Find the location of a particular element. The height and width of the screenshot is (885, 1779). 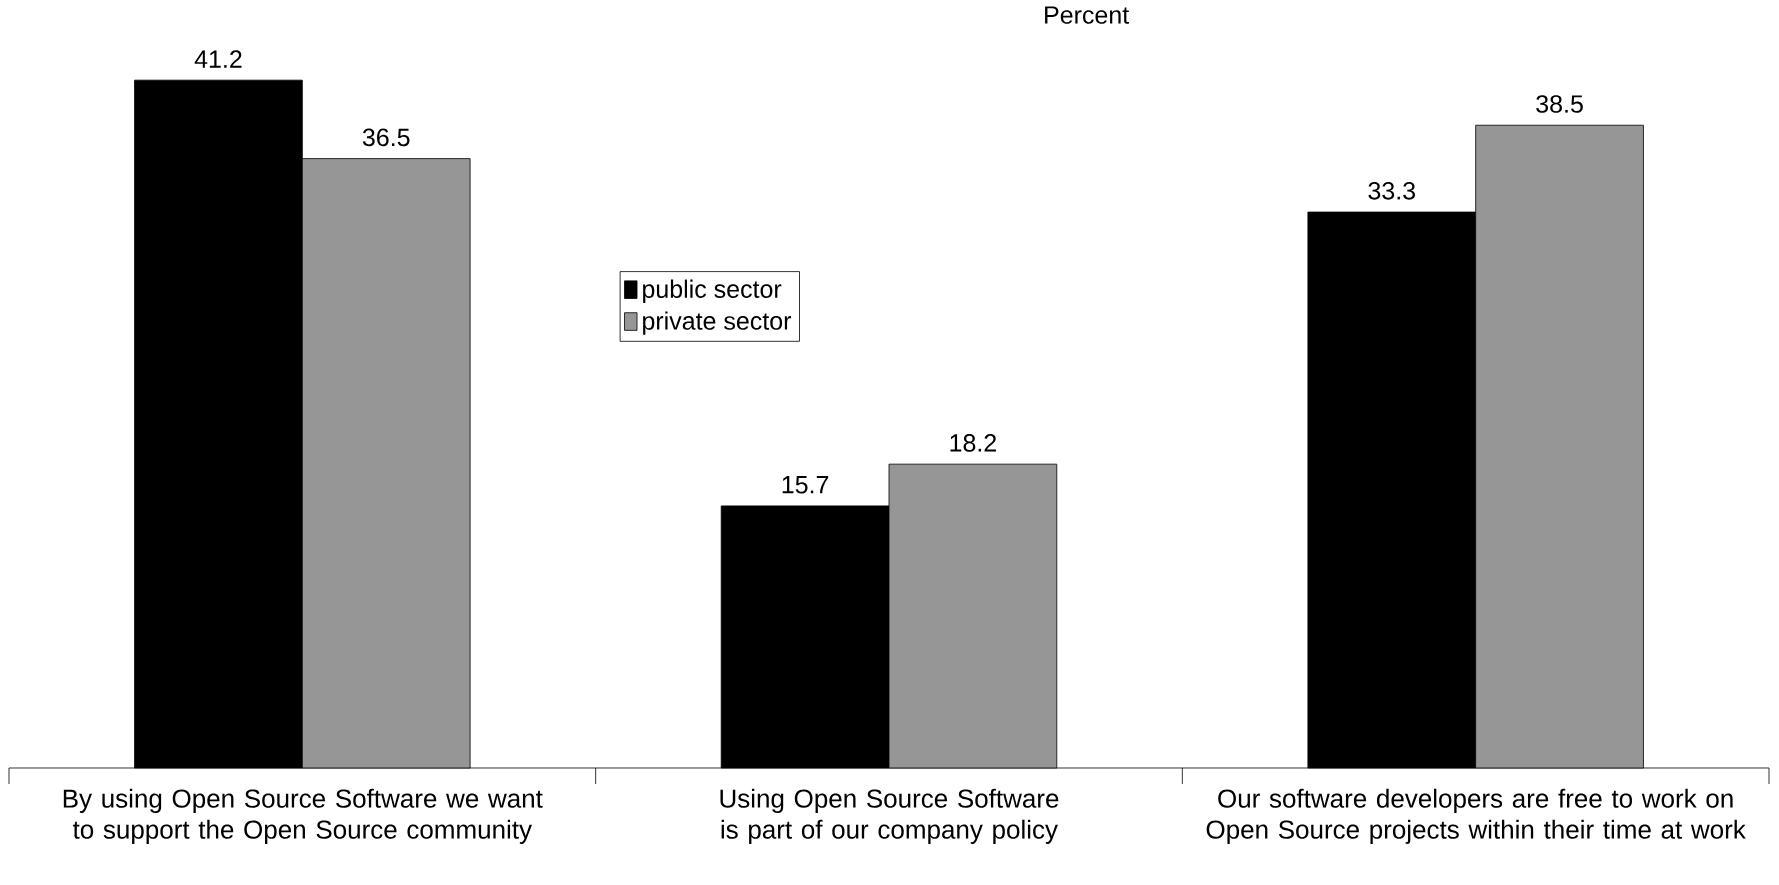

data-label: 41.2 is located at coordinates (218, 59).